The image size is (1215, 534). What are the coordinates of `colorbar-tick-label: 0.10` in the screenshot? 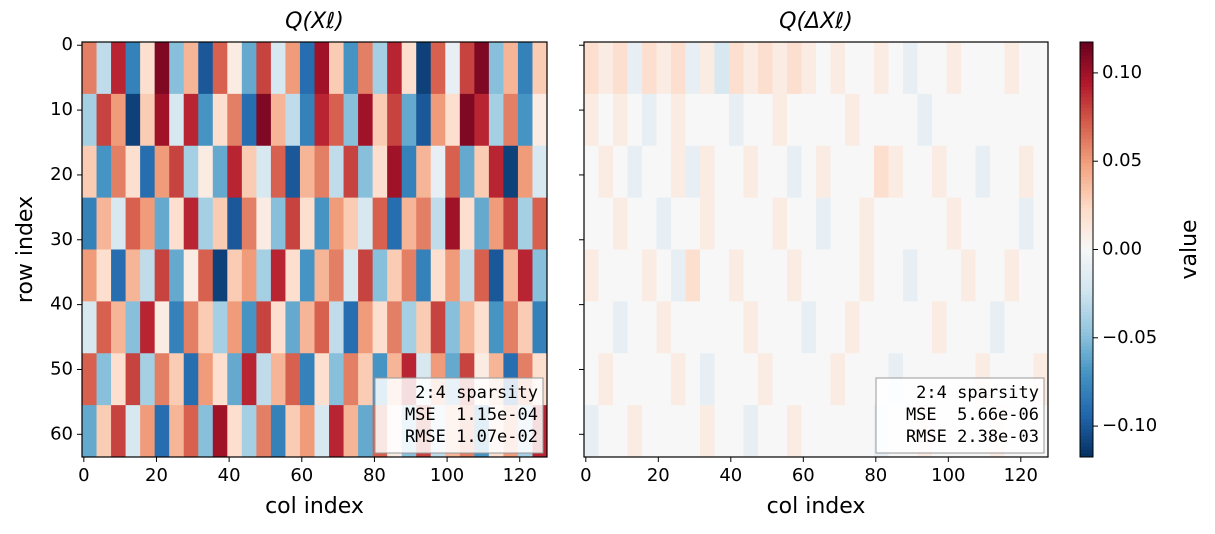 It's located at (1122, 72).